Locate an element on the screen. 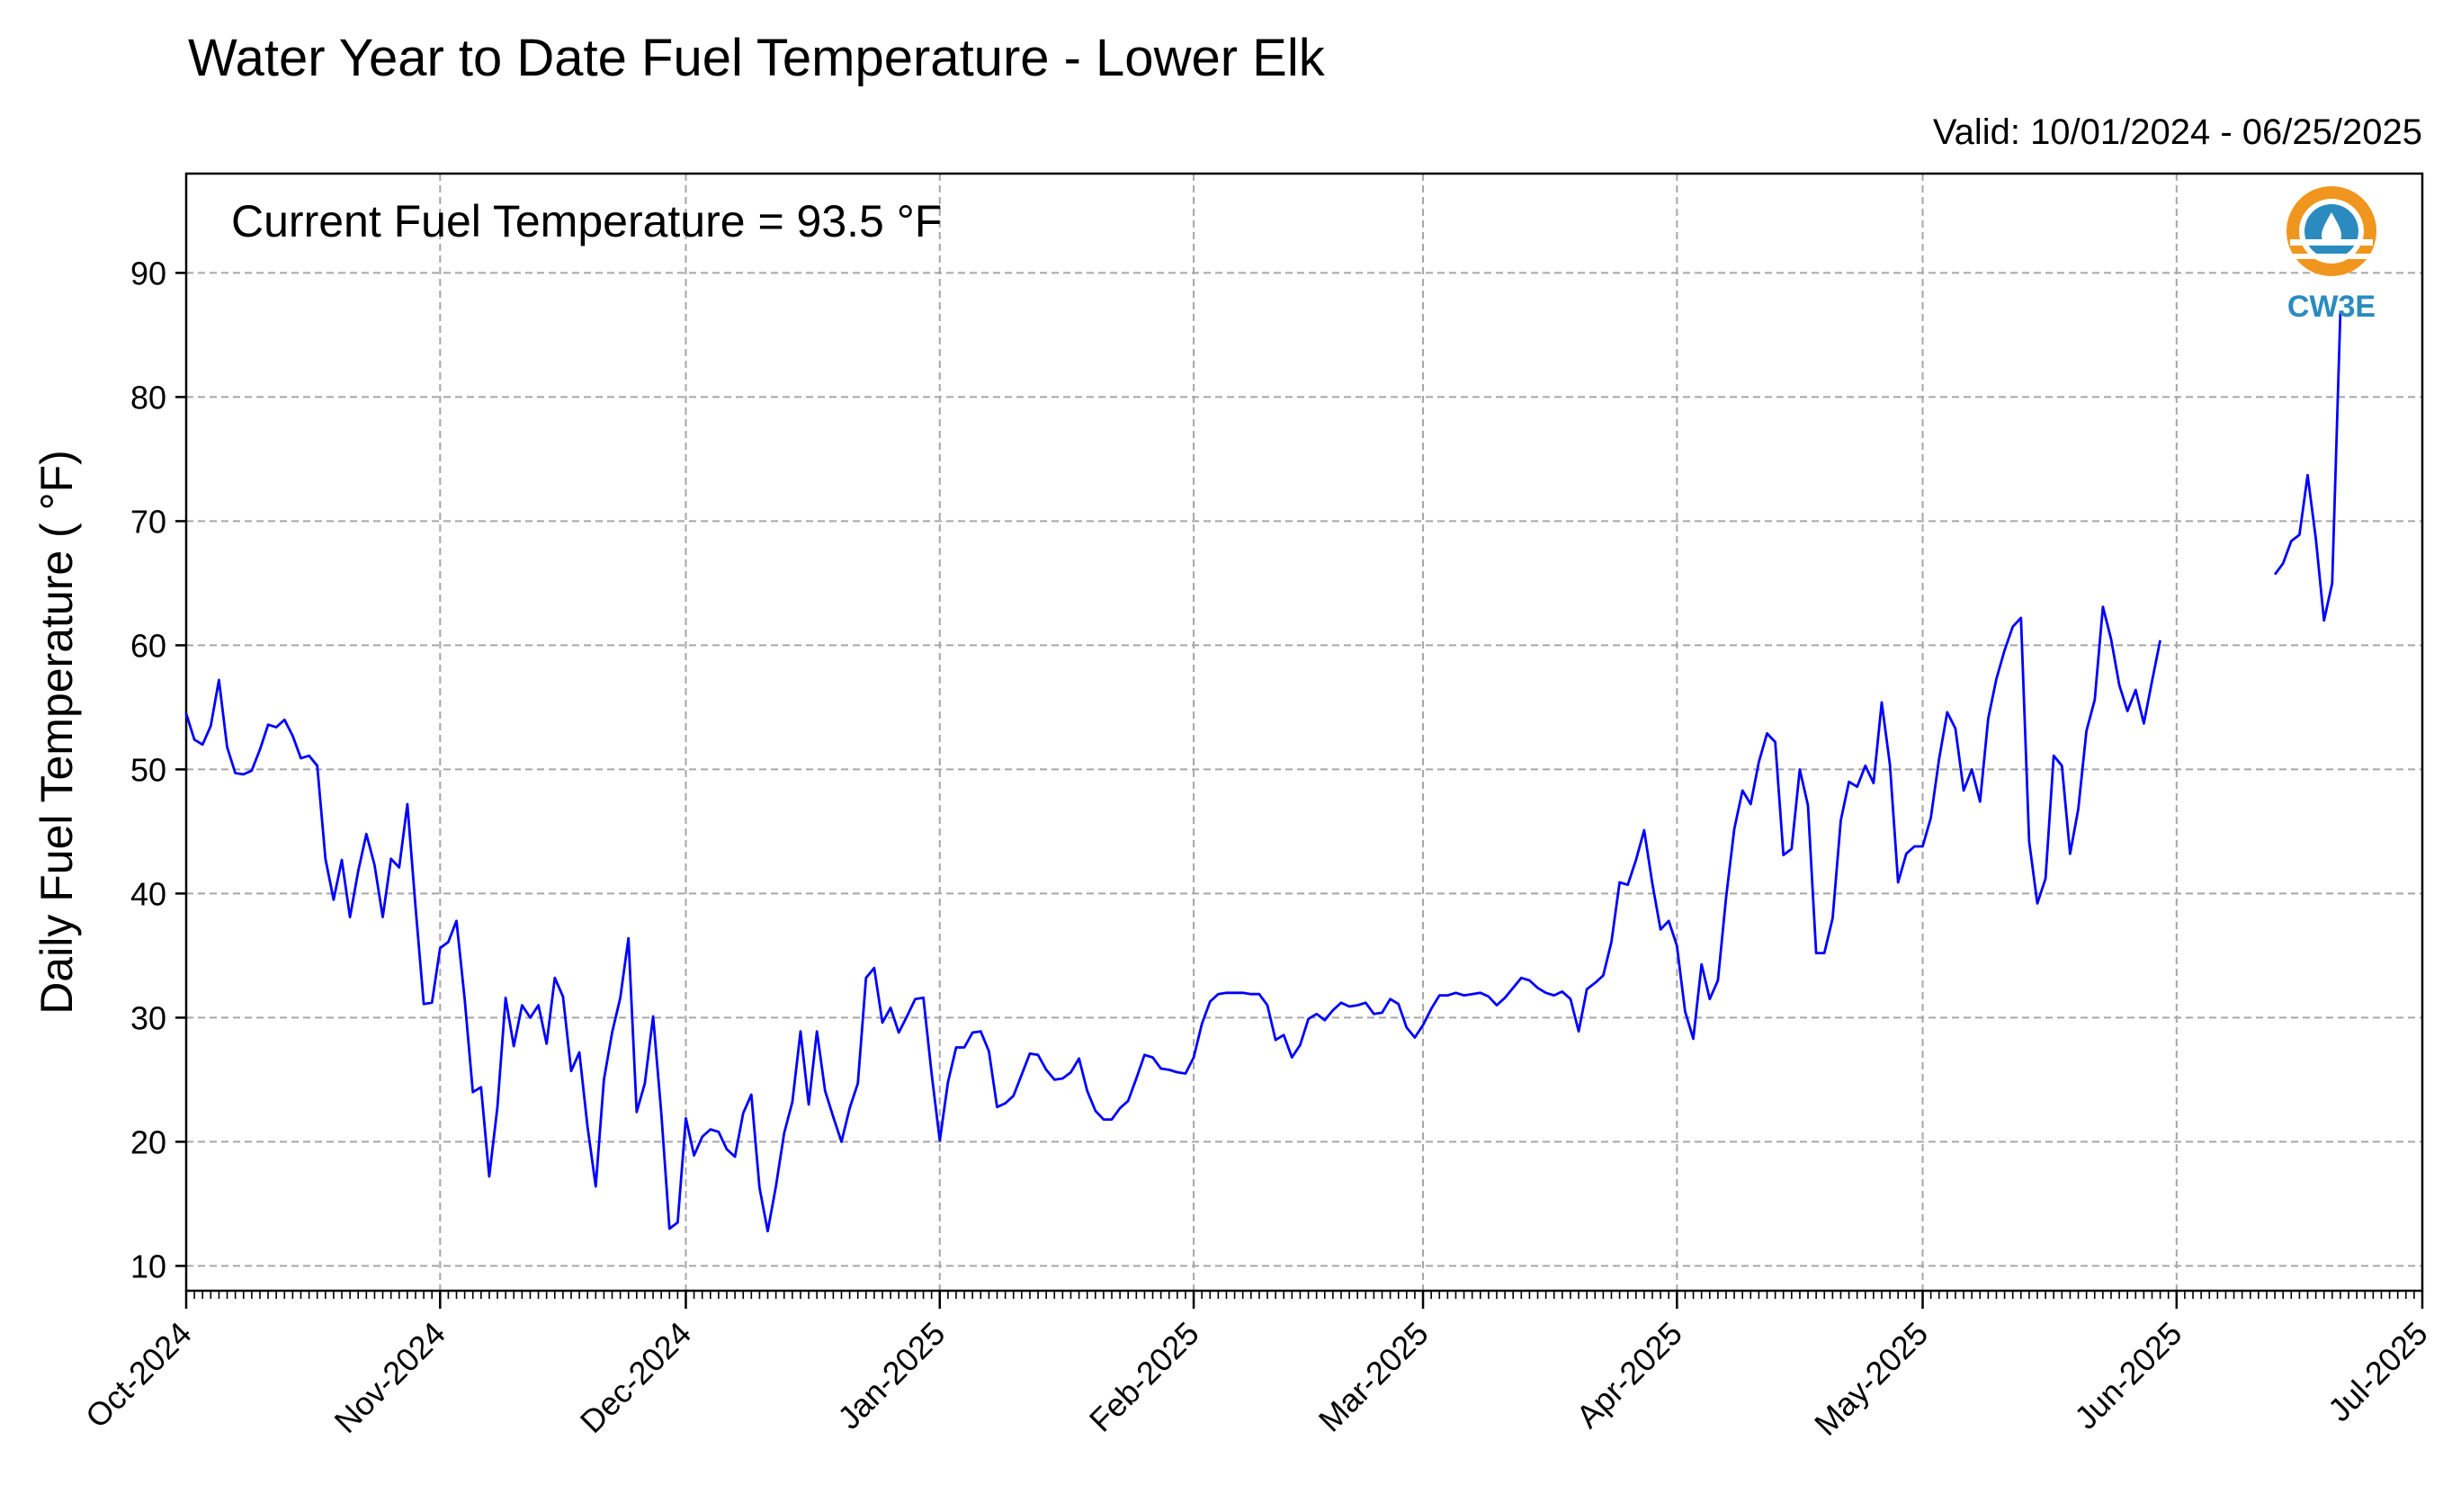 The height and width of the screenshot is (1512, 2452). y-tick-label: 60 is located at coordinates (148, 645).